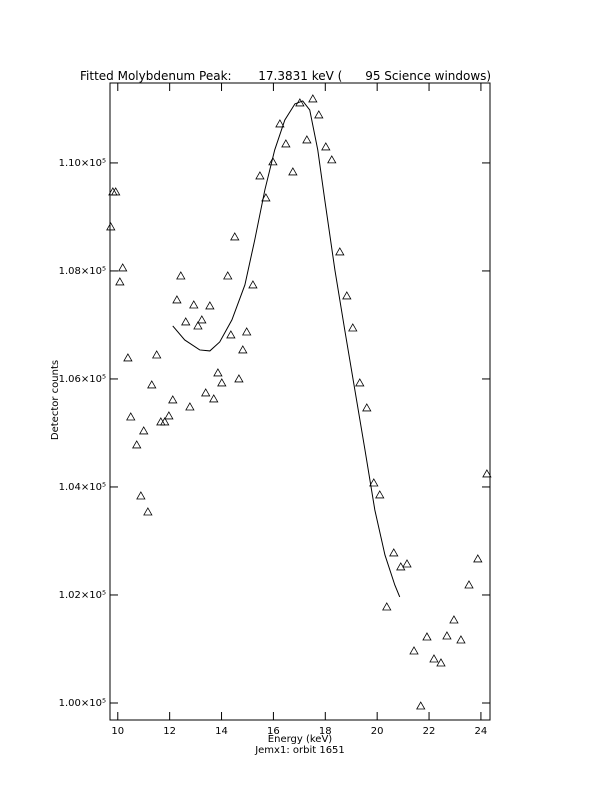 Image resolution: width=612 pixels, height=792 pixels. Describe the element at coordinates (55, 400) in the screenshot. I see `y-axis-label: Detector counts` at that location.